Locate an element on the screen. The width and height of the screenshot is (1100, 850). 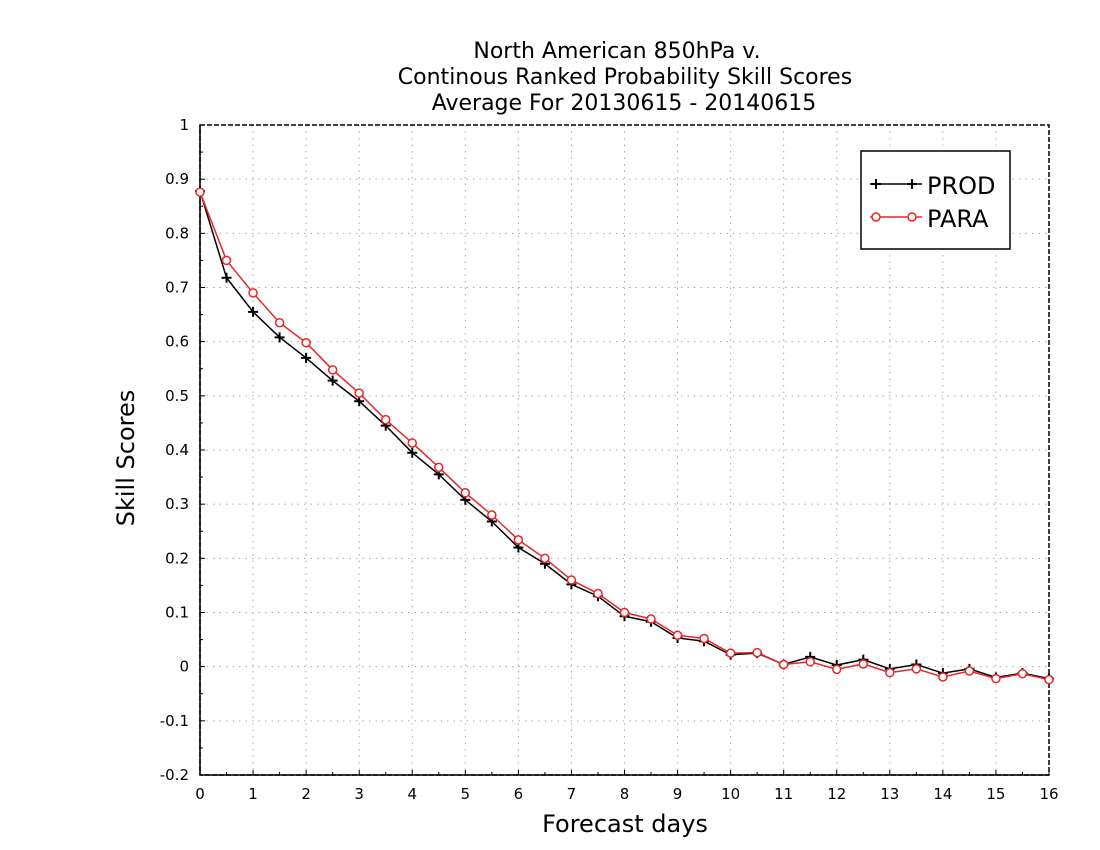
x-tick-label: 10 is located at coordinates (730, 794).